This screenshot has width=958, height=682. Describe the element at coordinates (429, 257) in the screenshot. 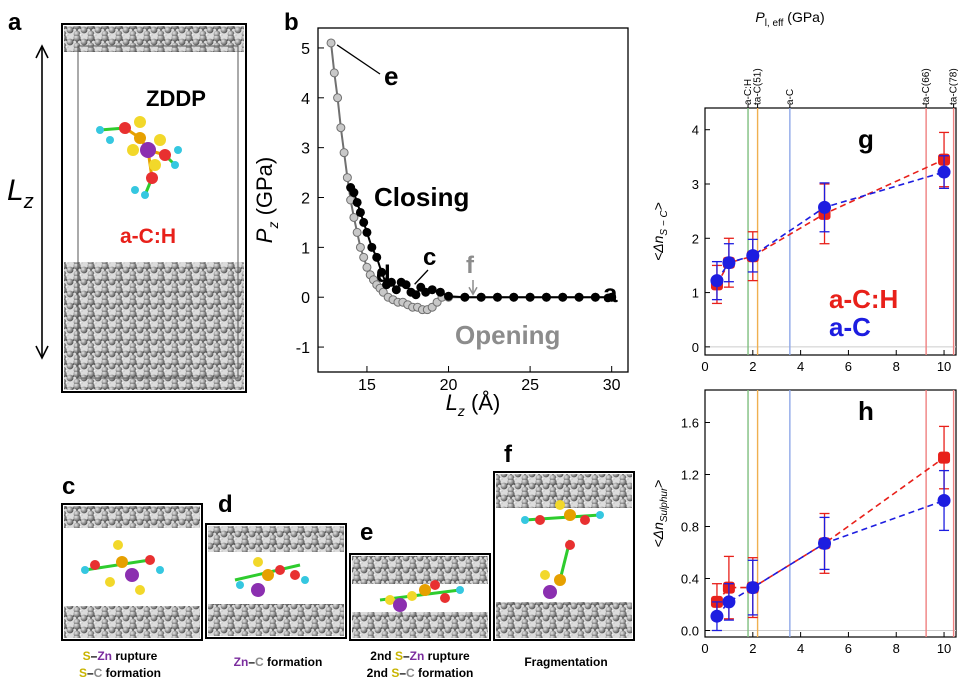

I see `annotation-c: c` at that location.